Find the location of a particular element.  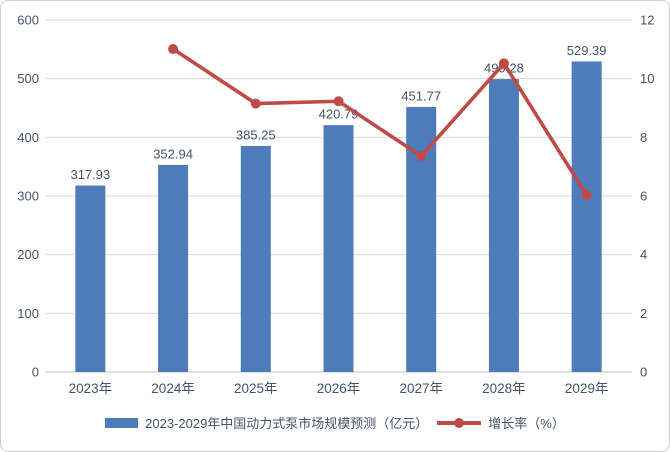

x-axis-label: 2028年 is located at coordinates (504, 388).